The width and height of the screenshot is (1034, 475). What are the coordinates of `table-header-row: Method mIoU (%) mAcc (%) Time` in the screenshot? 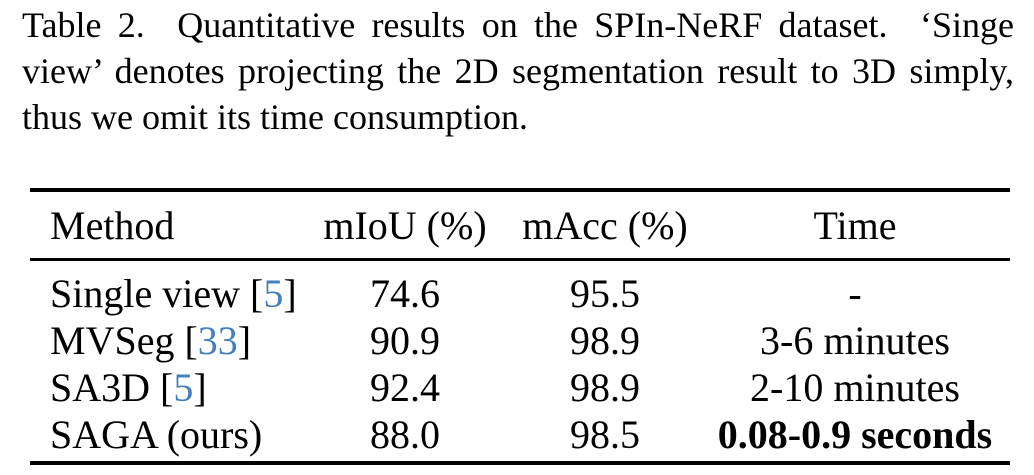 It's located at (520, 225).